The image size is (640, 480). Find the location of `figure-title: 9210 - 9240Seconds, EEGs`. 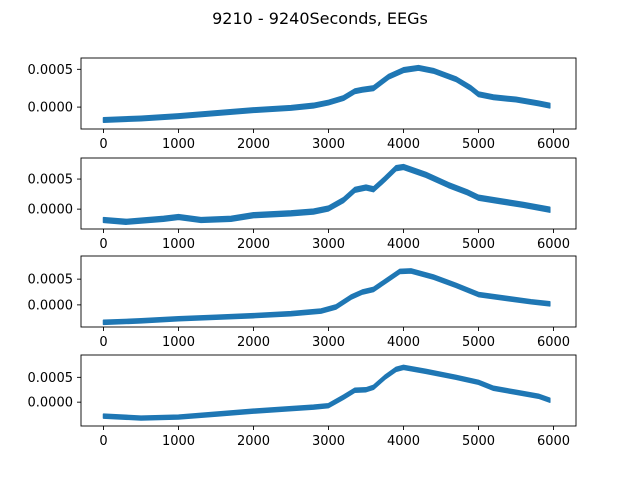

figure-title: 9210 - 9240Seconds, EEGs is located at coordinates (320, 18).